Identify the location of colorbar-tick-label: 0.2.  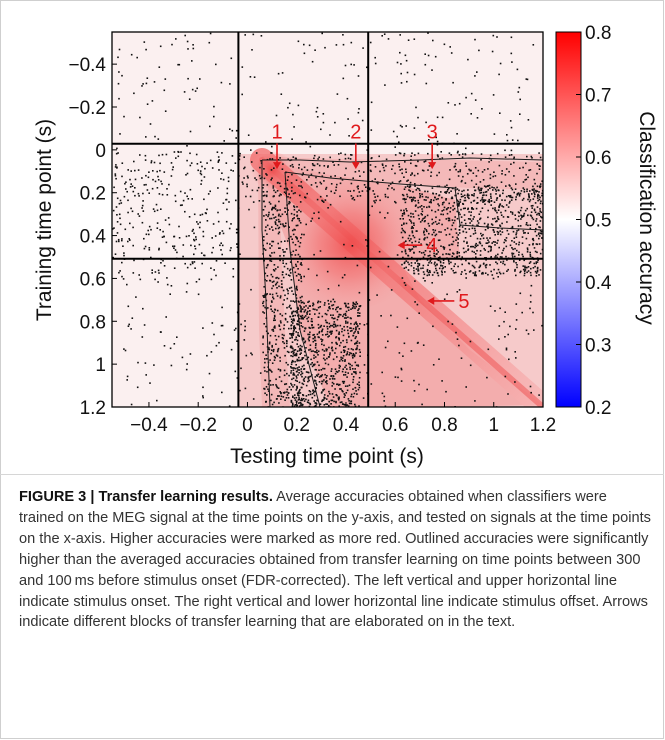
(598, 408).